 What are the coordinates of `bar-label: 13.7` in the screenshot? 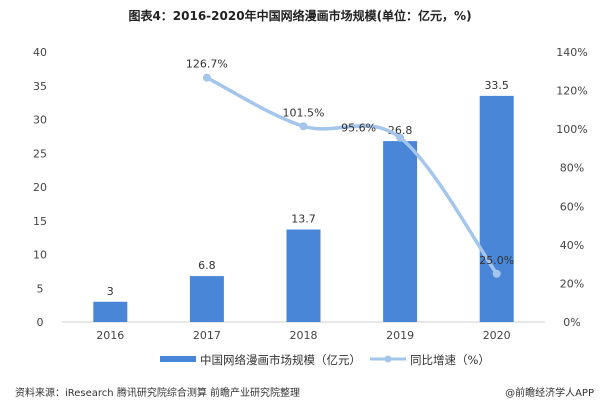 It's located at (303, 219).